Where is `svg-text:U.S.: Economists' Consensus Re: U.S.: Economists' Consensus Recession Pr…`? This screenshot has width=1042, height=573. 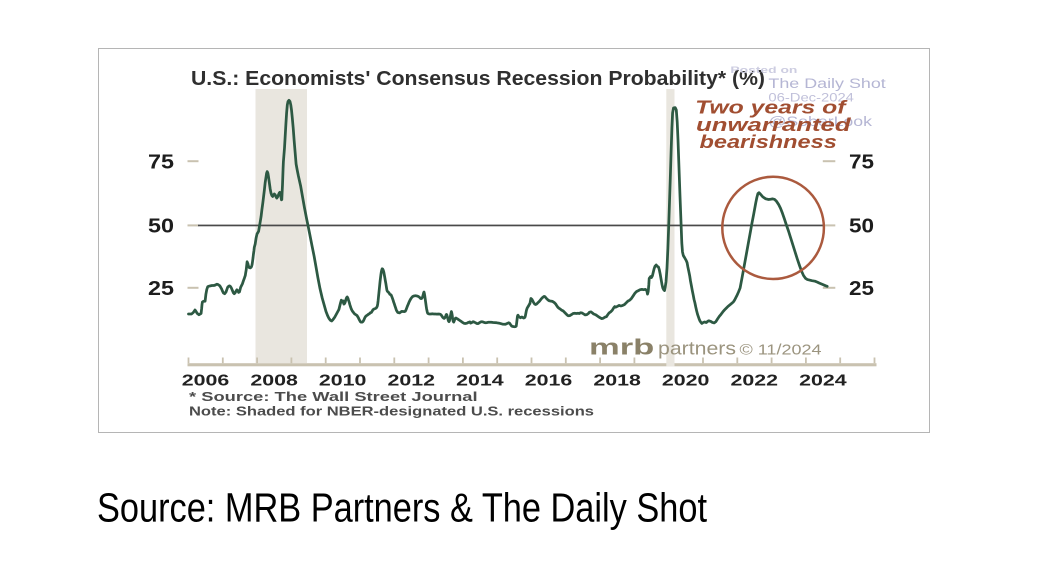 svg-text:U.S.: Economists' Consensus Re: U.S.: Economists' Consensus Recession Pr… is located at coordinates (478, 79).